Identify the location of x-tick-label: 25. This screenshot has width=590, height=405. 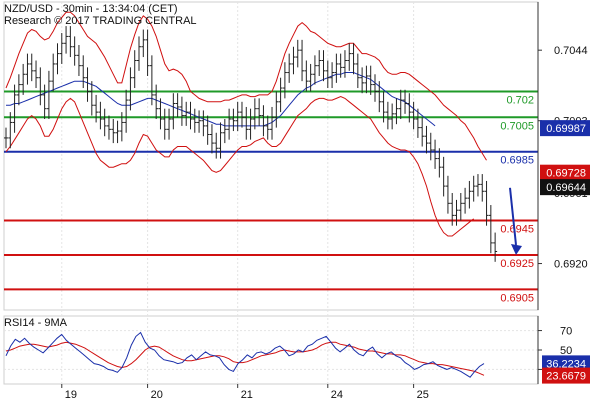
(423, 394).